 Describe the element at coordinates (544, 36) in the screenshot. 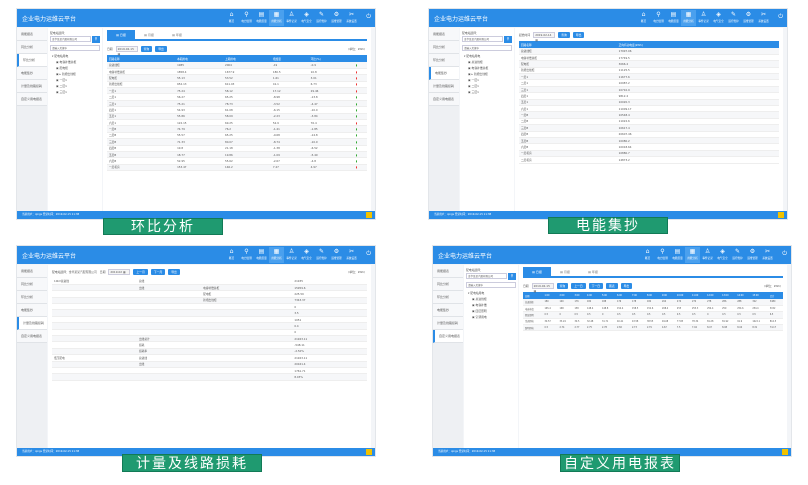

I see `date-input: 2019-02-14 ▦` at that location.